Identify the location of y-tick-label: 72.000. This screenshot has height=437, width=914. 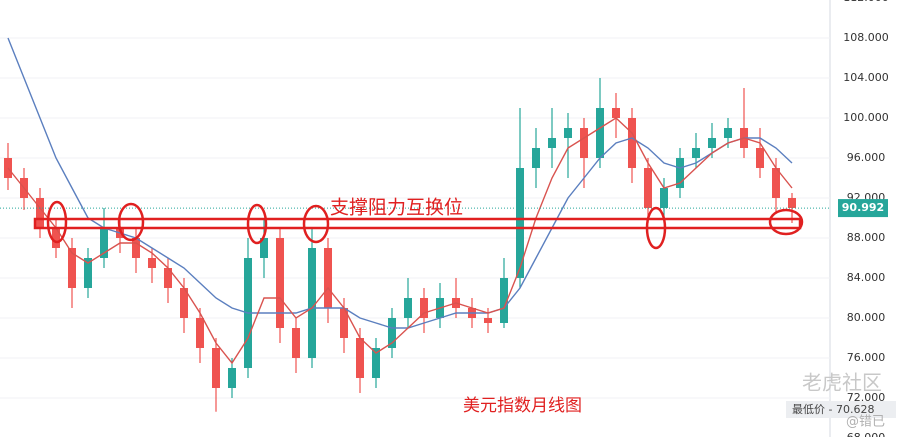
(866, 397).